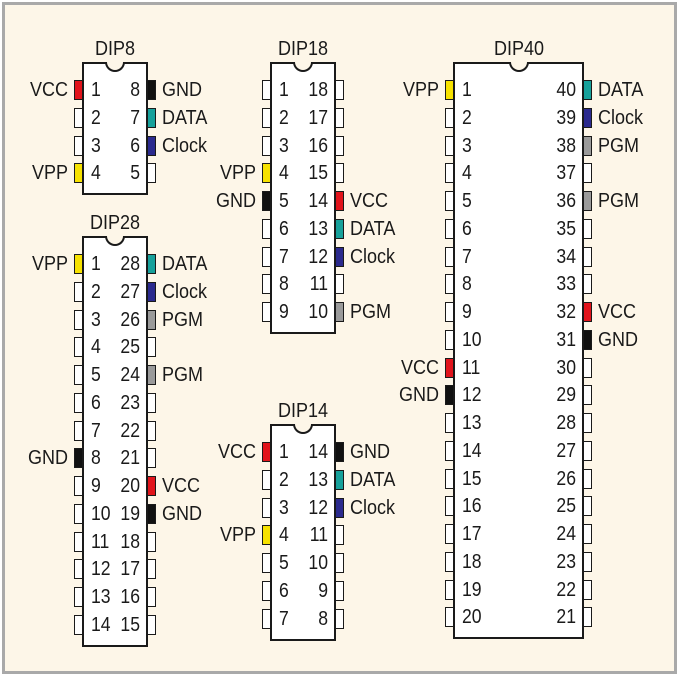 The image size is (679, 676). What do you see at coordinates (47, 458) in the screenshot?
I see `dip28-pin-8-label: GND` at bounding box center [47, 458].